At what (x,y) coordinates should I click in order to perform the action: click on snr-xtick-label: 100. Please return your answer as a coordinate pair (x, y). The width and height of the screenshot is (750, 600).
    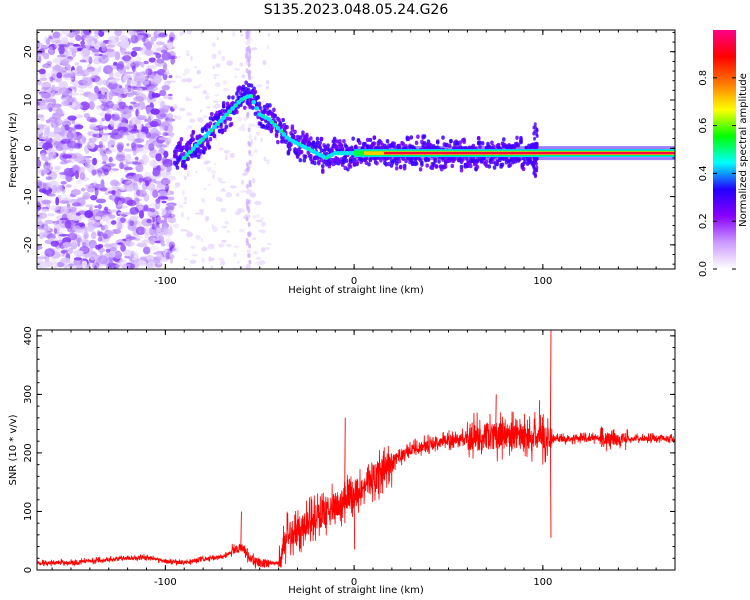
    Looking at the image, I should click on (542, 582).